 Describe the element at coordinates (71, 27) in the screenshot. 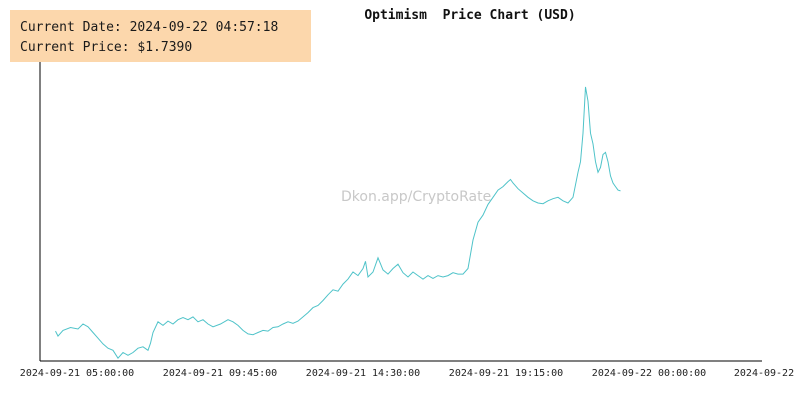

I see `current-date-label: Current Date:` at that location.